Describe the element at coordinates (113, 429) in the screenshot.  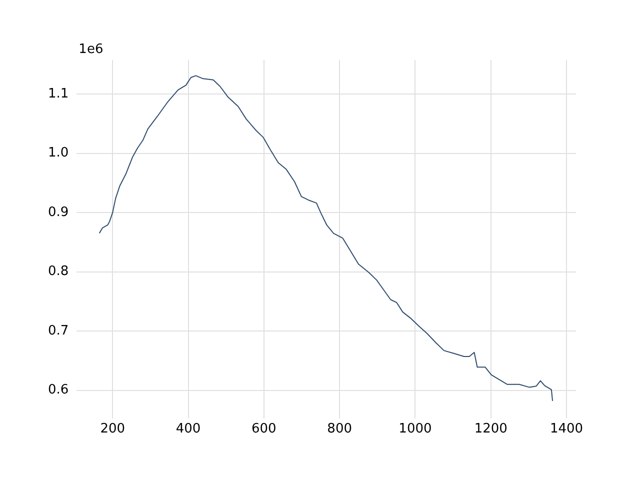
I see `x-tick-label: 200` at that location.